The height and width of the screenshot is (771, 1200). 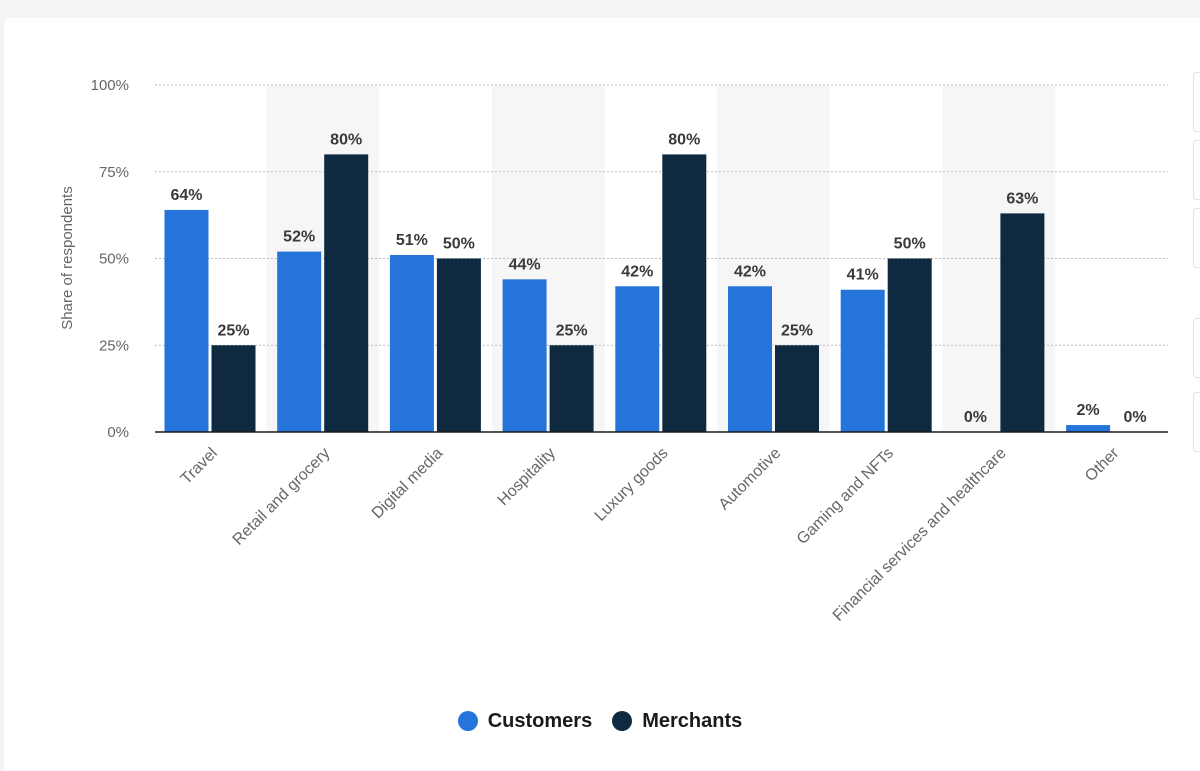 I want to click on data-label-customers: 41%, so click(x=863, y=275).